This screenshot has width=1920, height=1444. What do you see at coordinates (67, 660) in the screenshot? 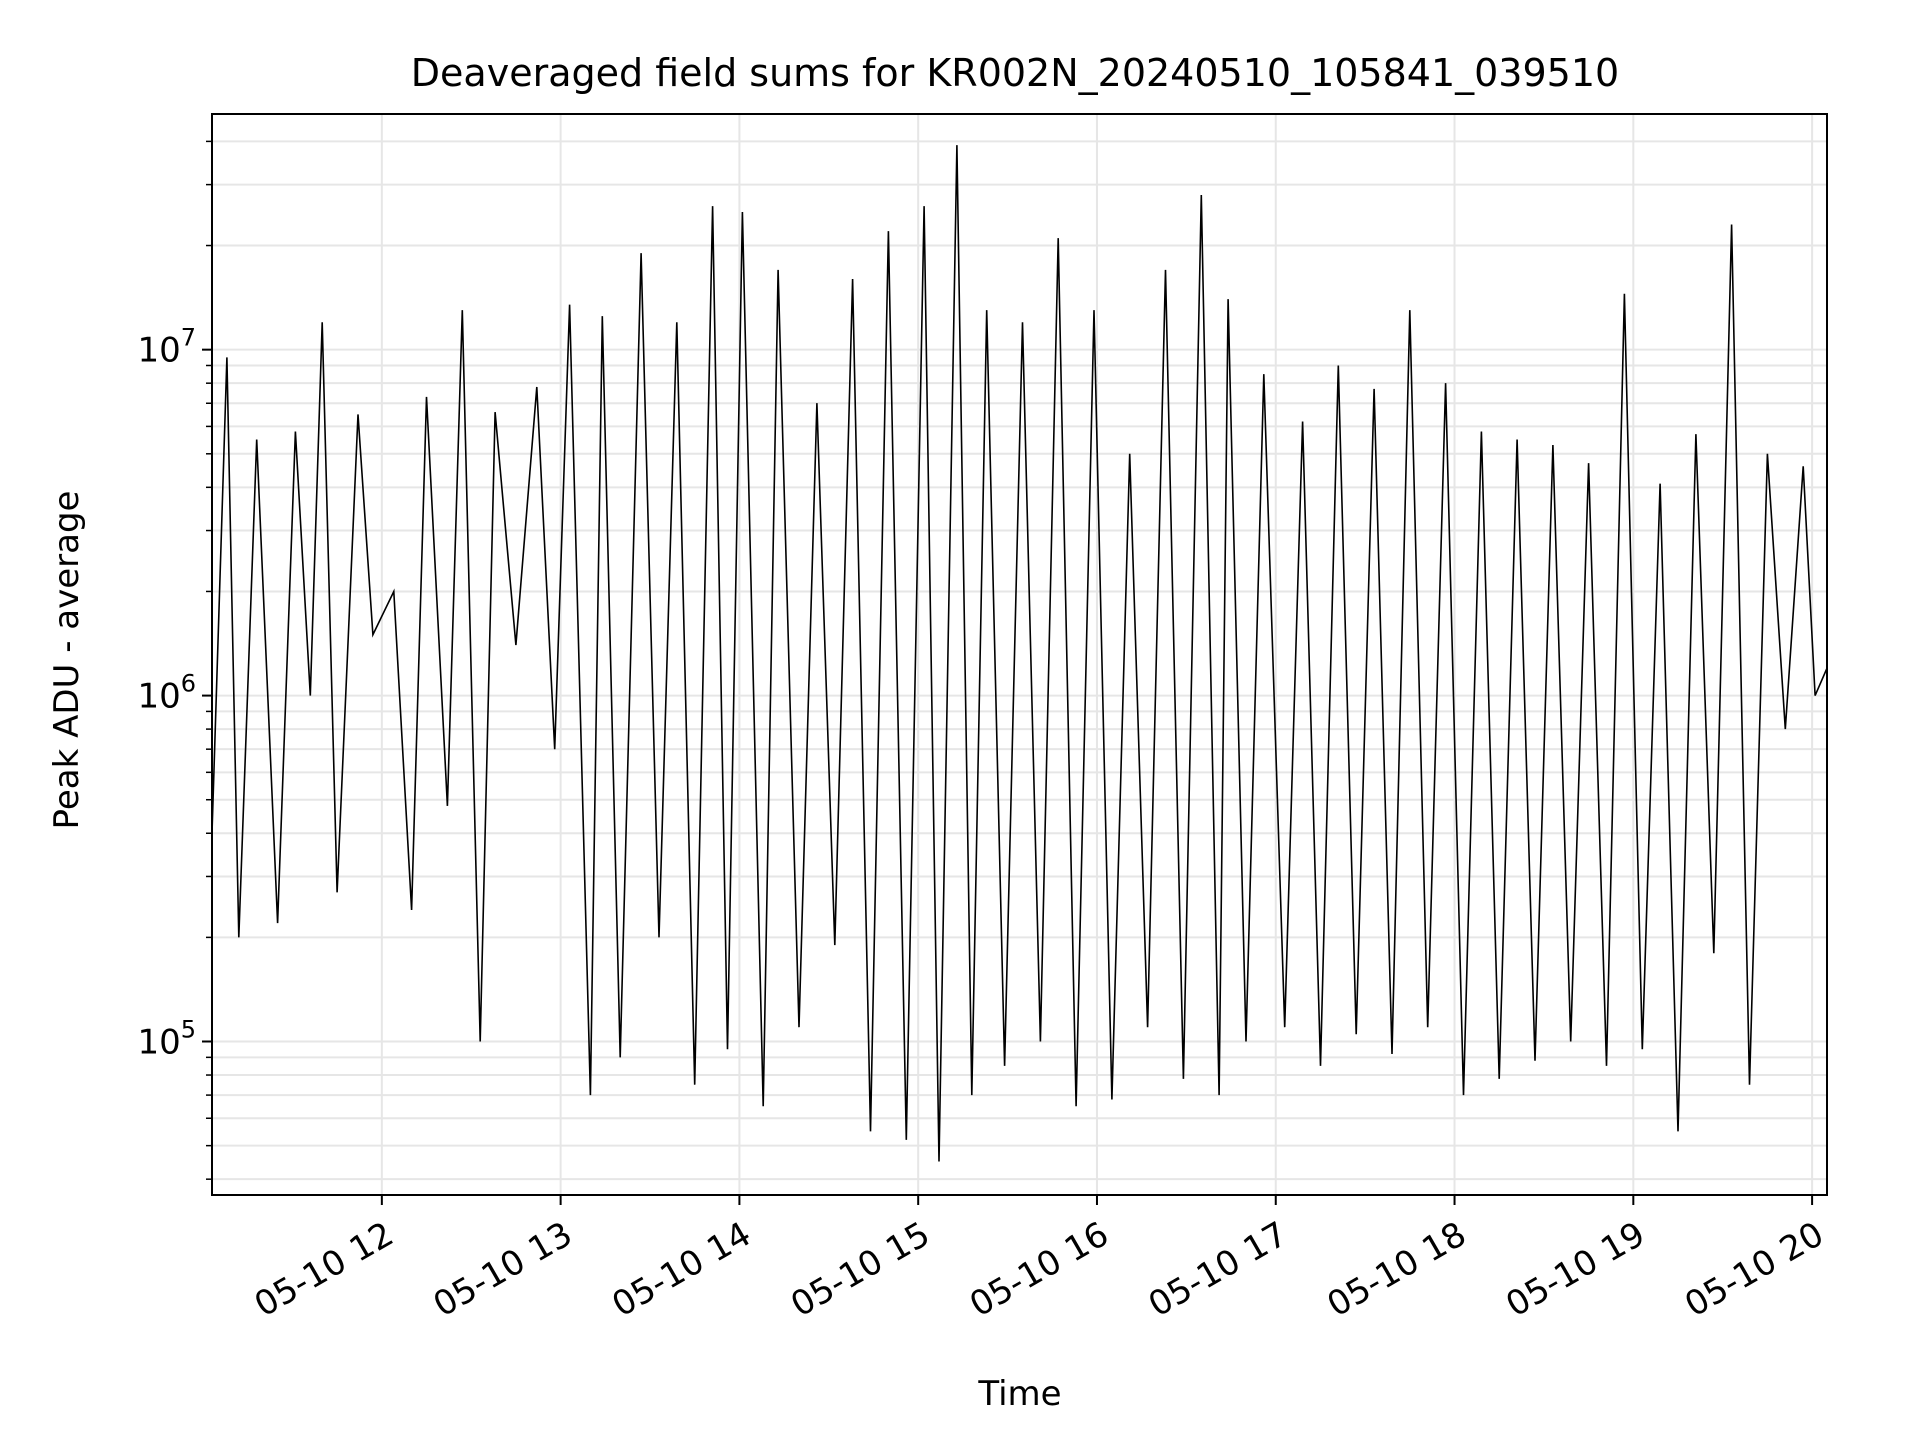
I see `y-axis-label: Peak ADU - average` at bounding box center [67, 660].